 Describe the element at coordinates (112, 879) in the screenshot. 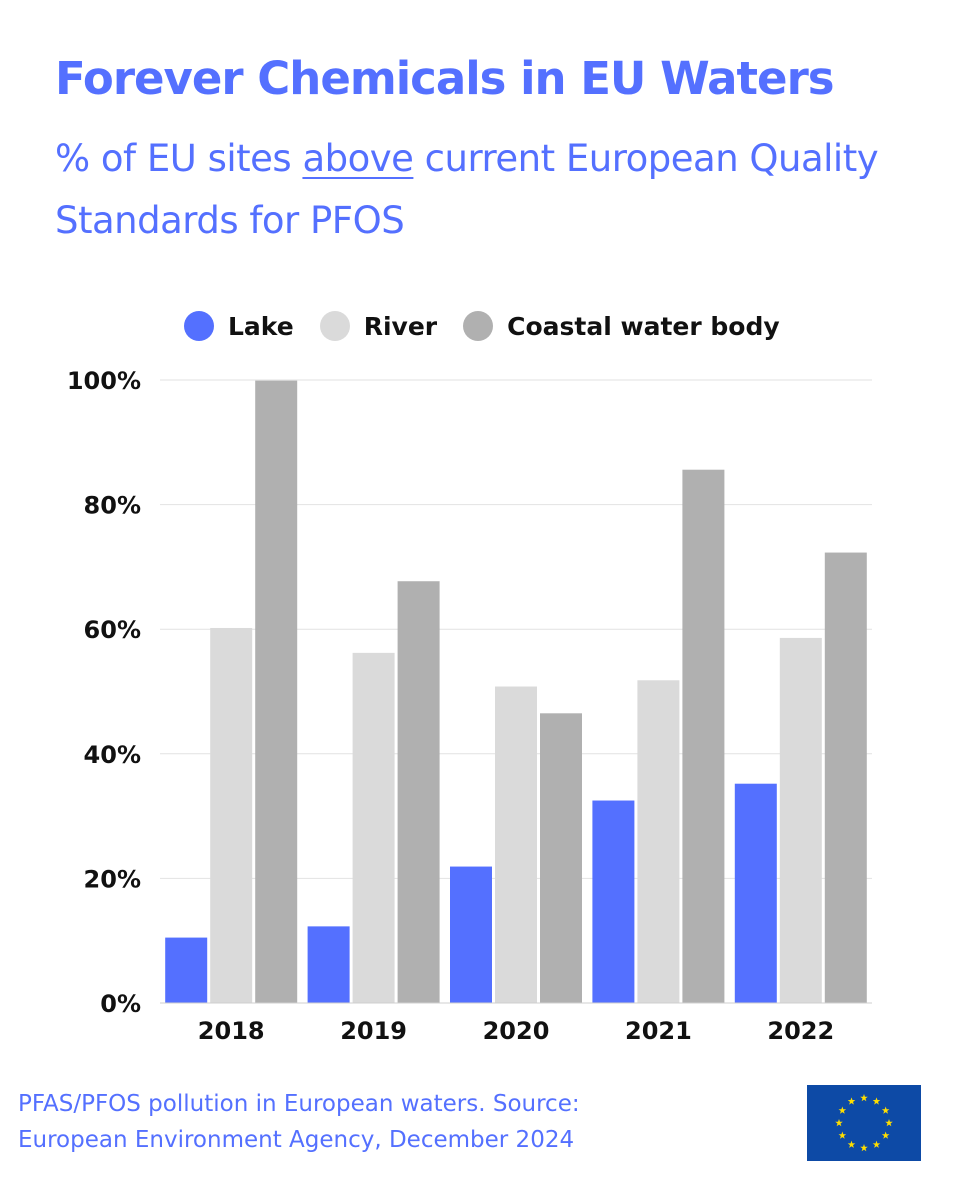

I see `y-tick-label: 20%` at that location.